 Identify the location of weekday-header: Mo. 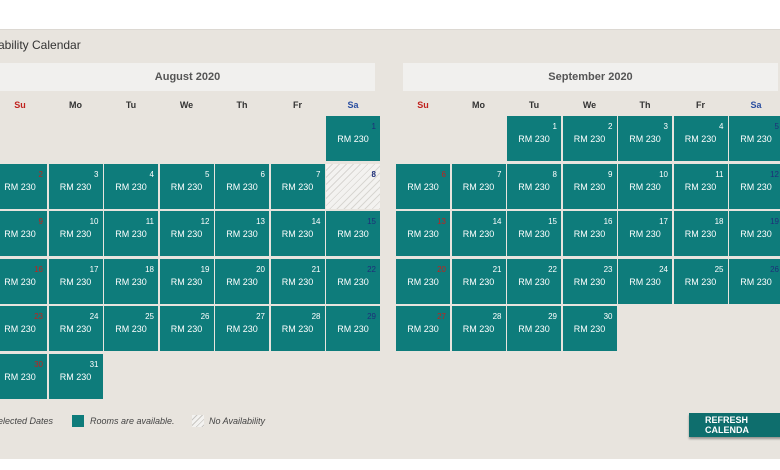
(478, 105).